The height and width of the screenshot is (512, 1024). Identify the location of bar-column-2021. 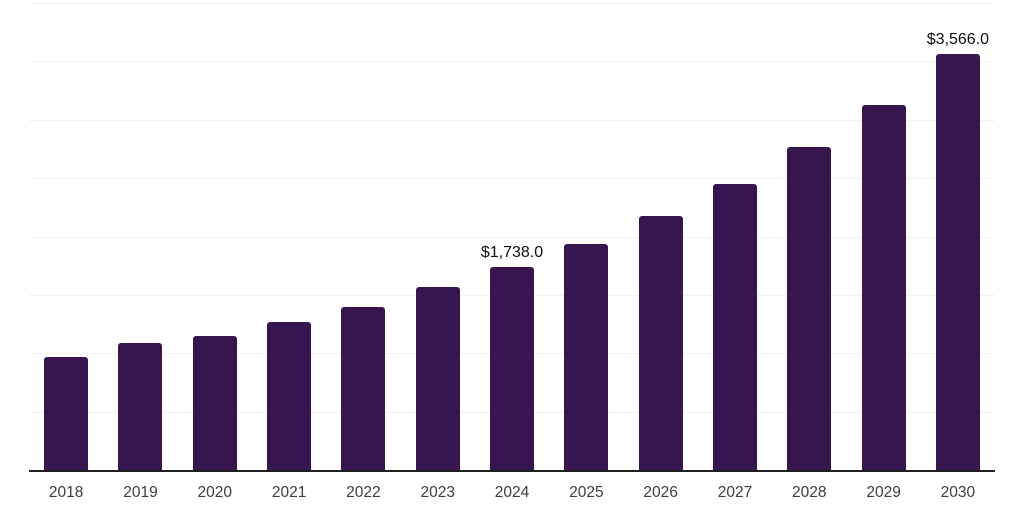
(289, 236).